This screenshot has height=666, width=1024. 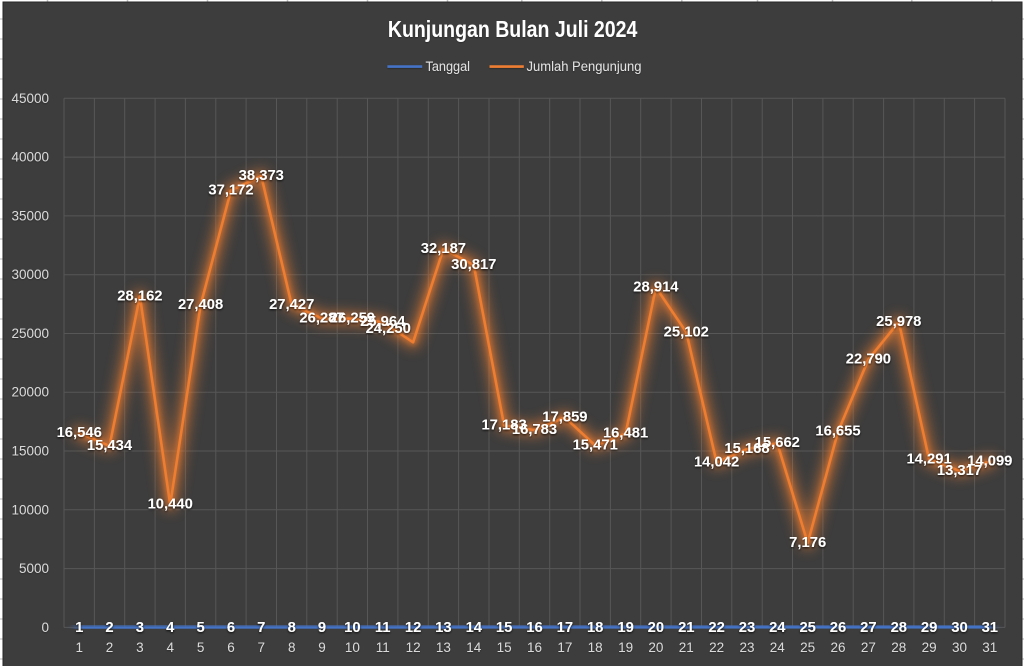 What do you see at coordinates (30, 274) in the screenshot?
I see `svg-text: 30000` at bounding box center [30, 274].